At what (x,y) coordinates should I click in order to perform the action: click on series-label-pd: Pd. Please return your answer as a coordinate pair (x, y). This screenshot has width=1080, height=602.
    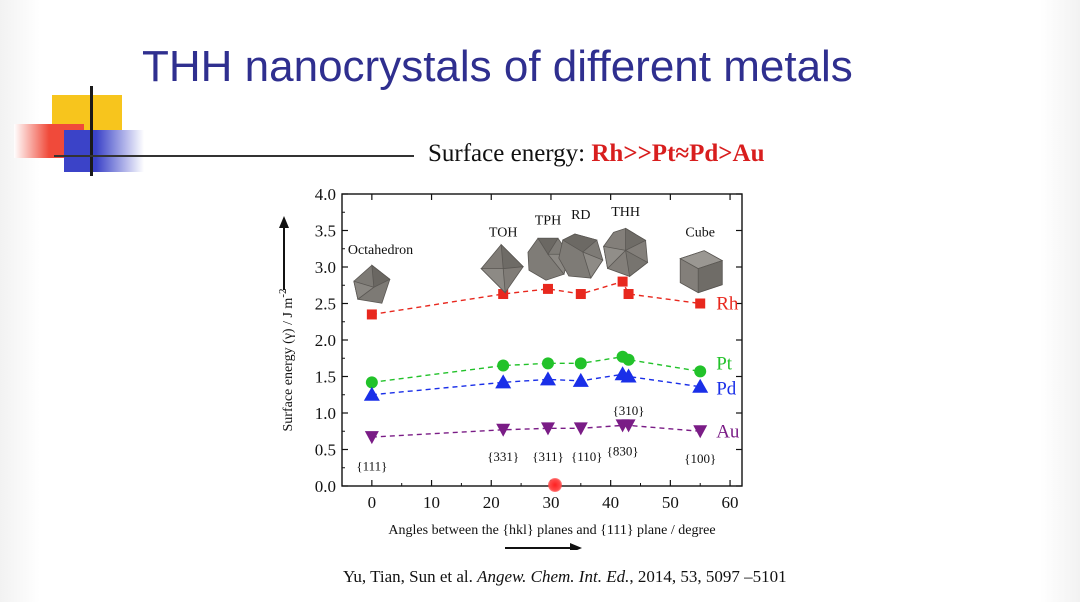
    Looking at the image, I should click on (726, 389).